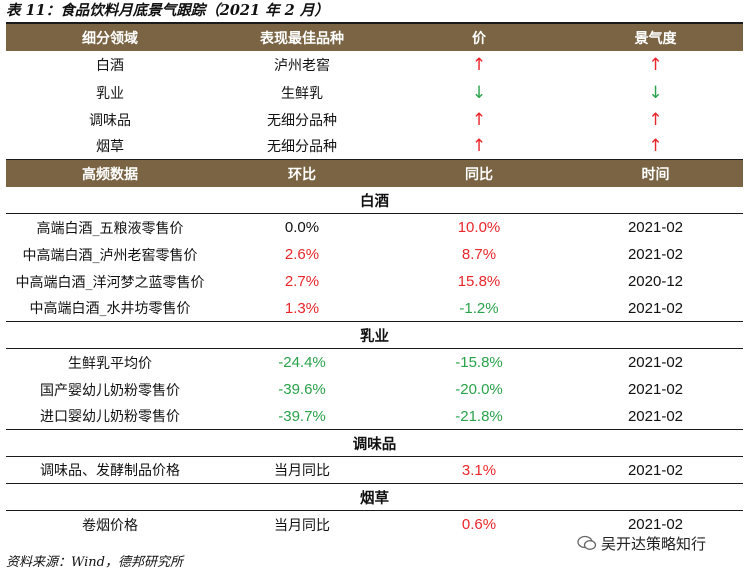 This screenshot has height=578, width=749. What do you see at coordinates (479, 362) in the screenshot?
I see `yoy-value: -15.8%` at bounding box center [479, 362].